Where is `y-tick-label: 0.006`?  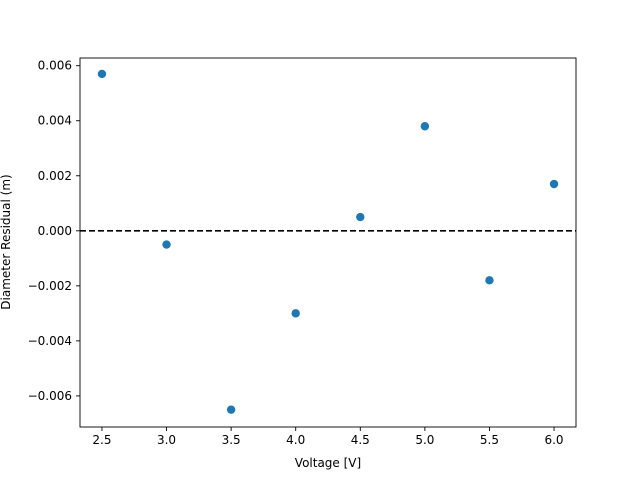 y-tick-label: 0.006 is located at coordinates (55, 66).